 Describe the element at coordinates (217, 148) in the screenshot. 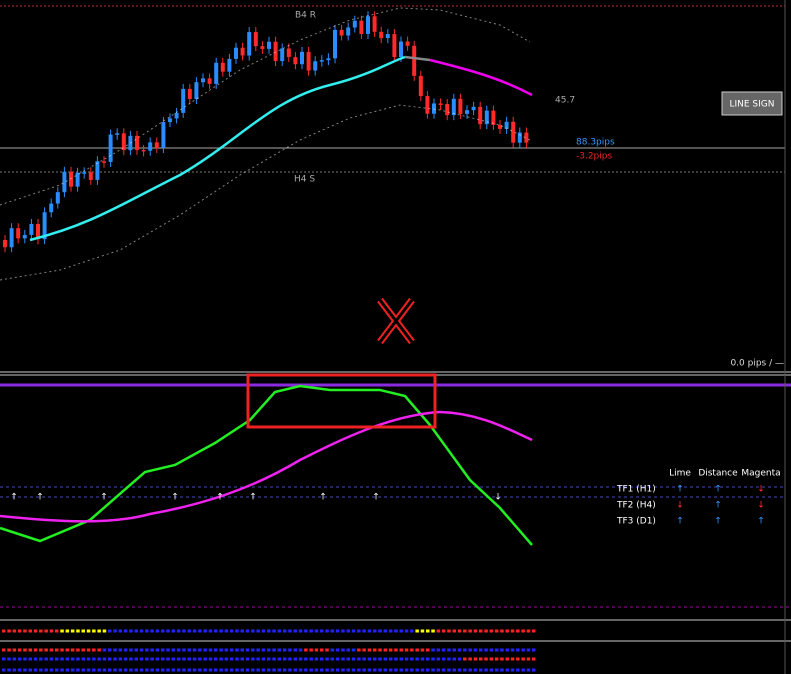

I see `moving-average` at that location.